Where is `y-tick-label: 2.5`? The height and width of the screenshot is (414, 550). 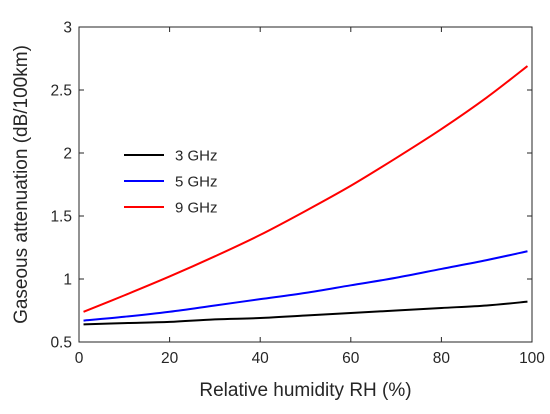 y-tick-label: 2.5 is located at coordinates (61, 91).